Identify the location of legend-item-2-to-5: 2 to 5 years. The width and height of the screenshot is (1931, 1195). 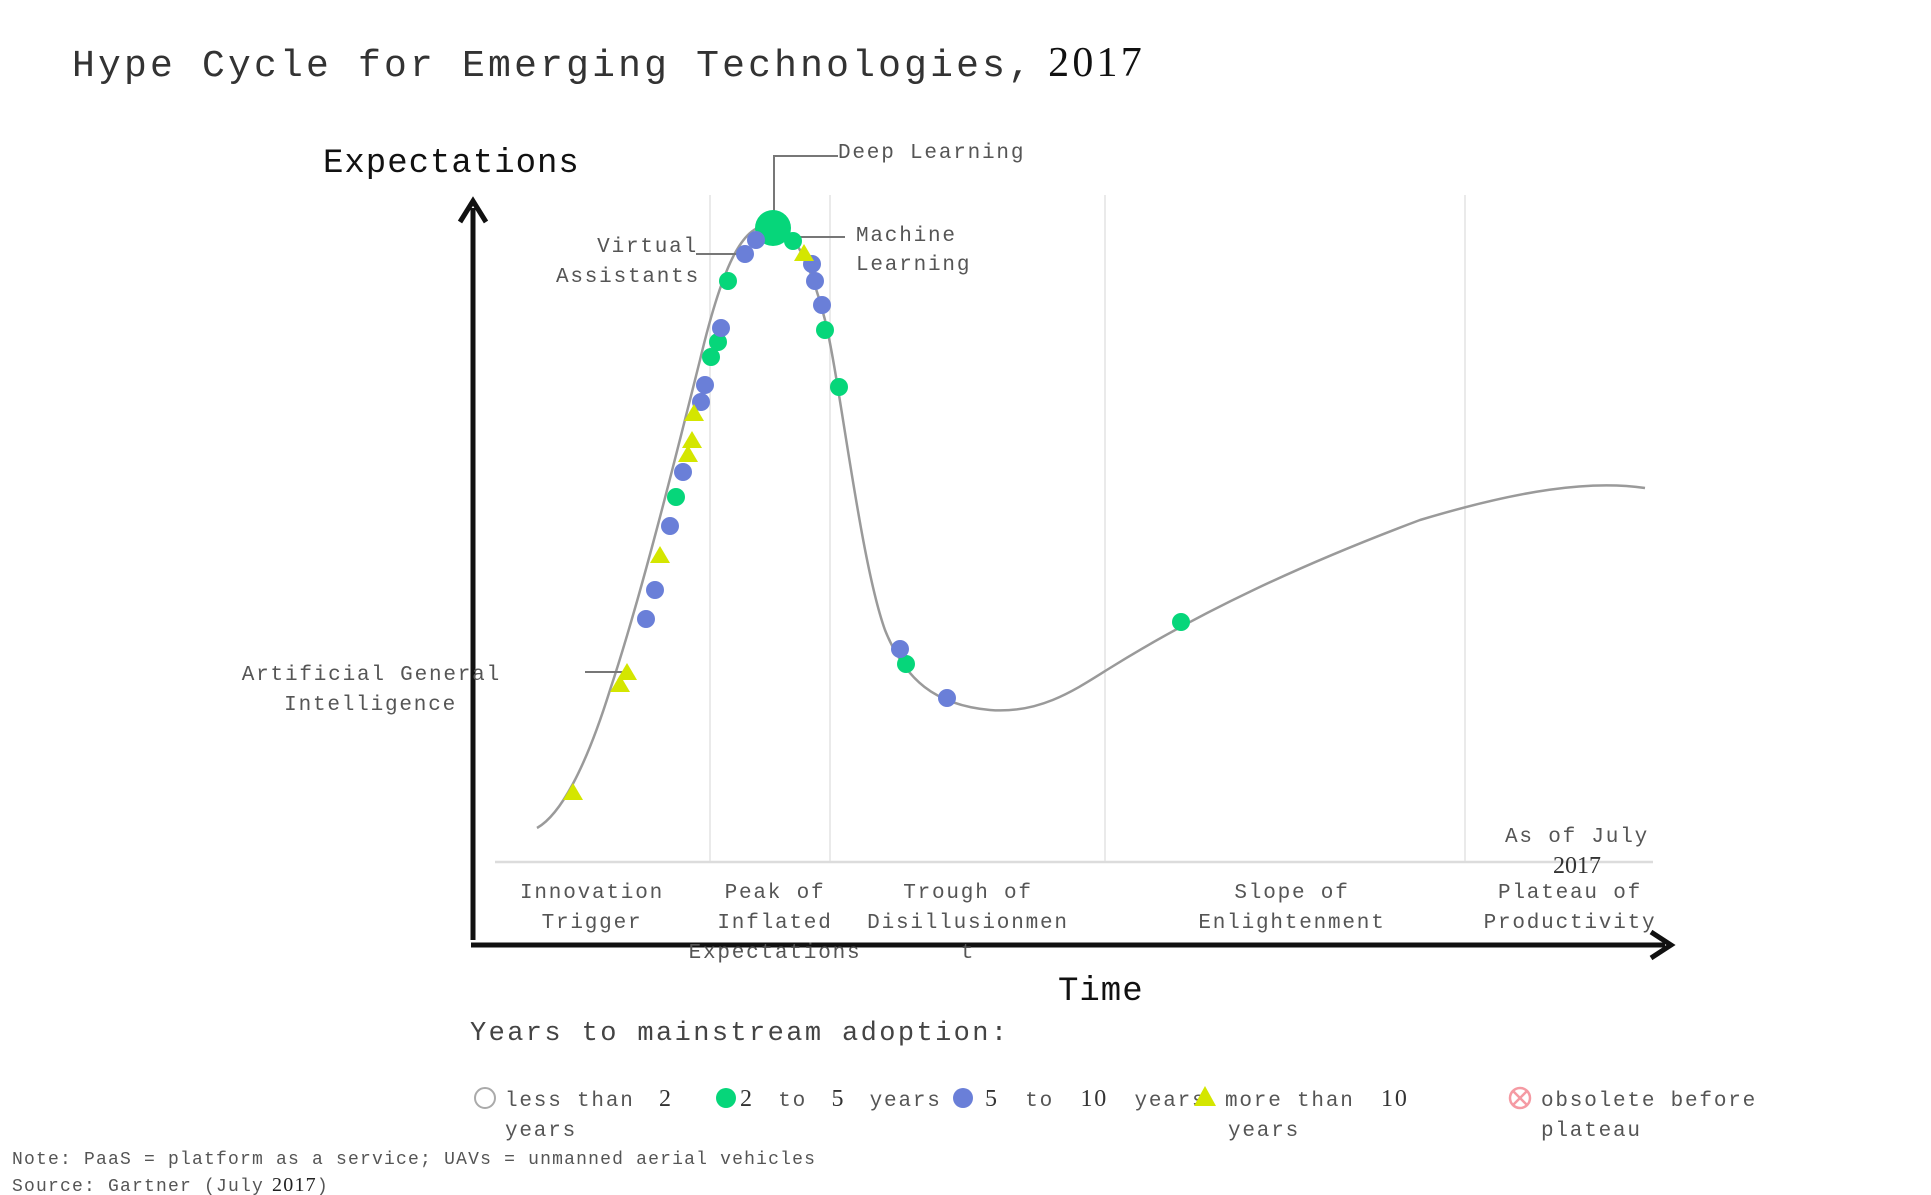
(829, 1099).